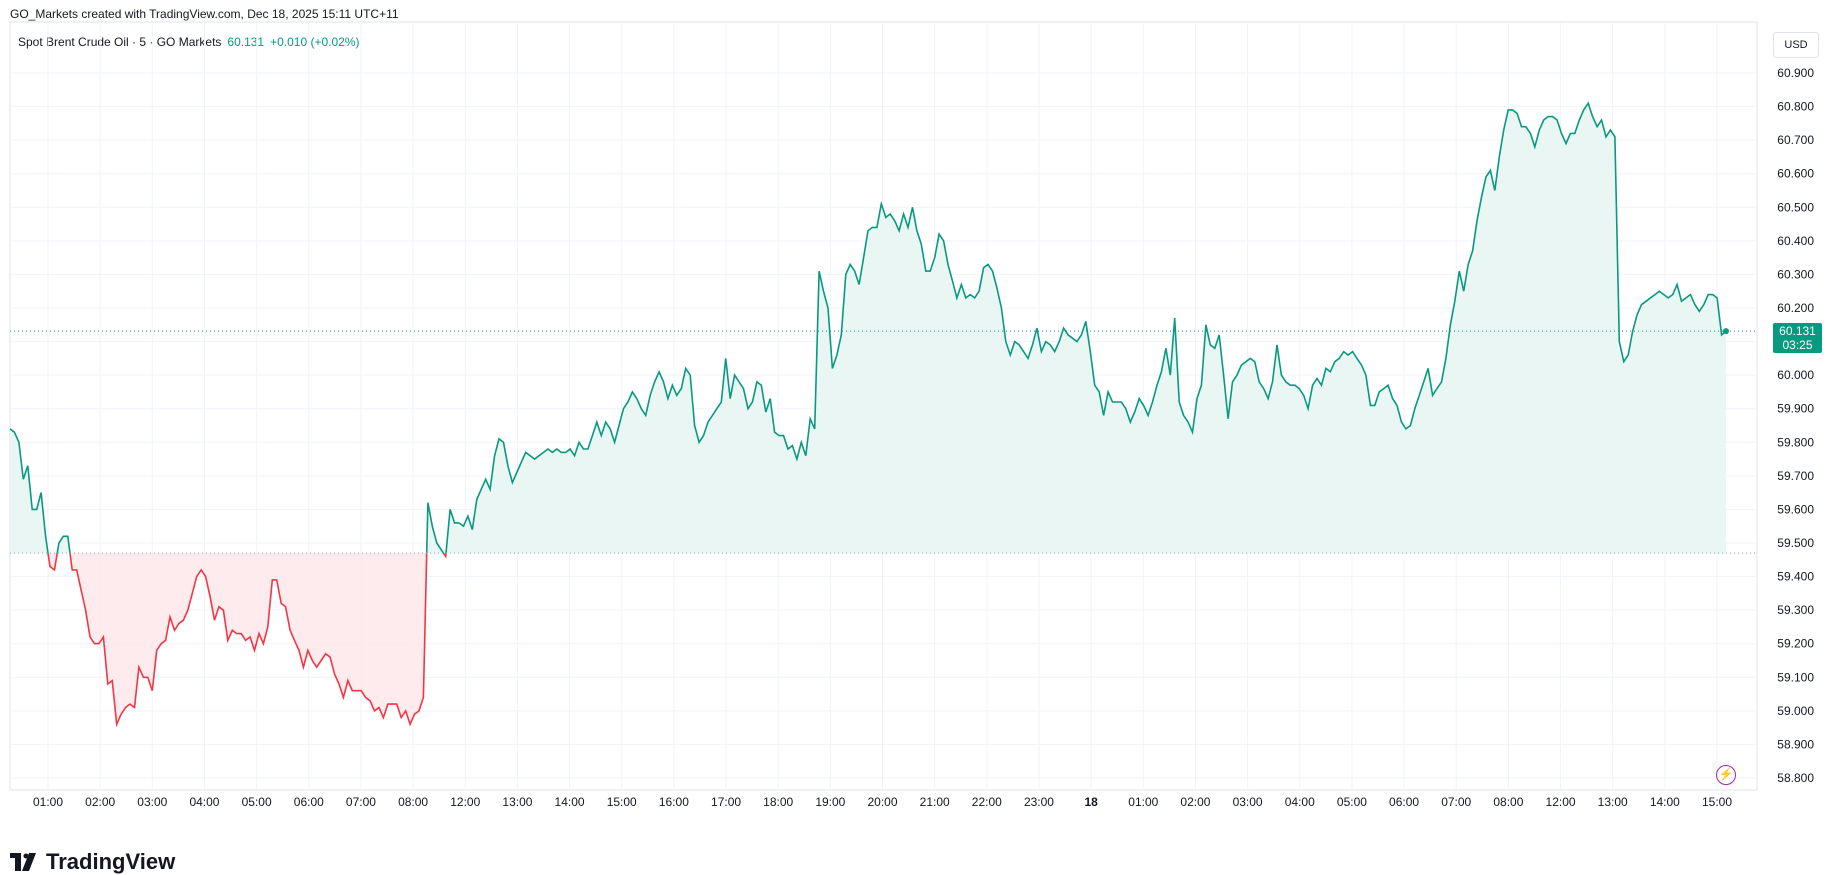 The width and height of the screenshot is (1835, 875). What do you see at coordinates (1797, 345) in the screenshot?
I see `badge-countdown: 03:25` at bounding box center [1797, 345].